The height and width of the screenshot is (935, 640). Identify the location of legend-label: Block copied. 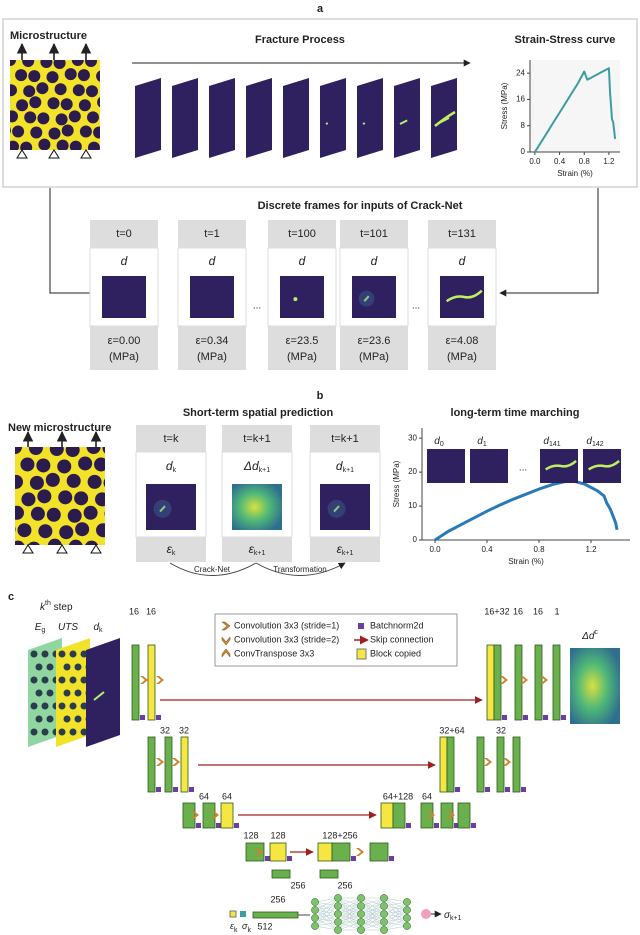
(395, 653).